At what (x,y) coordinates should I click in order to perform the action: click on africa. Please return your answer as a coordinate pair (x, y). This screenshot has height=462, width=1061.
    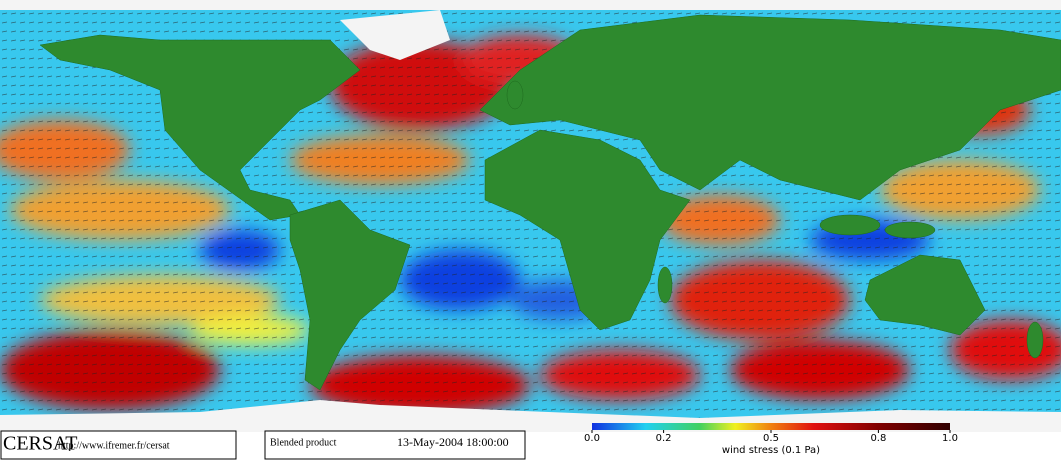
    Looking at the image, I should click on (587, 230).